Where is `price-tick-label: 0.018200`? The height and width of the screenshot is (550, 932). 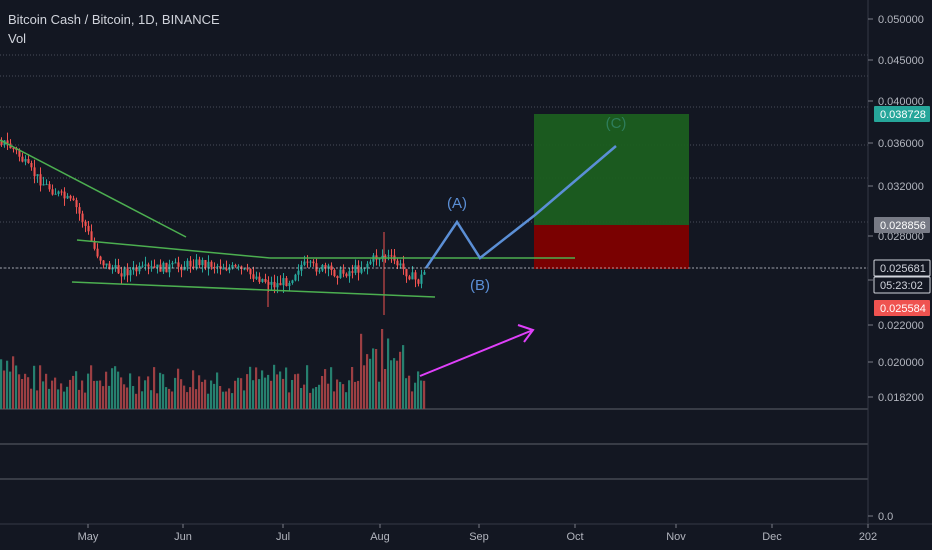
price-tick-label: 0.018200 is located at coordinates (901, 398).